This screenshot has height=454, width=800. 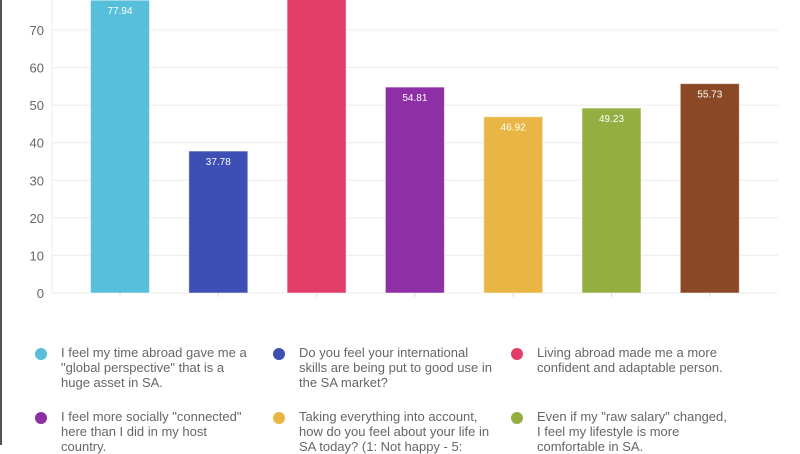 What do you see at coordinates (37, 218) in the screenshot?
I see `y-tick-label: 20` at bounding box center [37, 218].